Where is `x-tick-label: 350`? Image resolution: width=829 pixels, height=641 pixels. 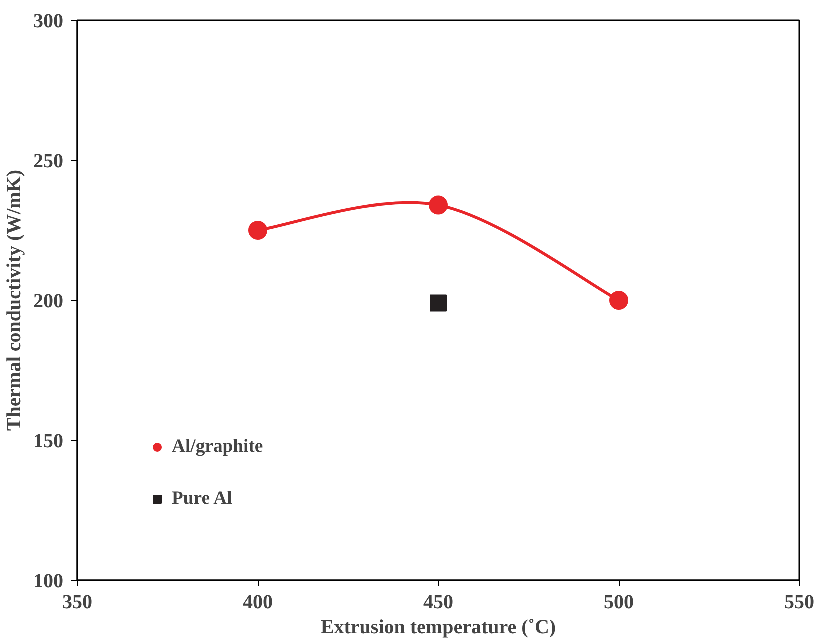 x-tick-label: 350 is located at coordinates (77, 603).